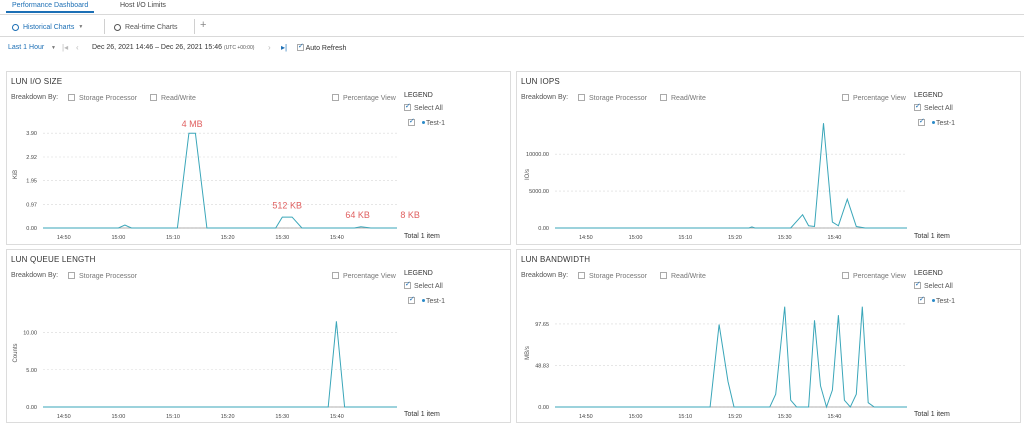 The width and height of the screenshot is (1024, 425). Describe the element at coordinates (15, 27) in the screenshot. I see `history-icon` at that location.